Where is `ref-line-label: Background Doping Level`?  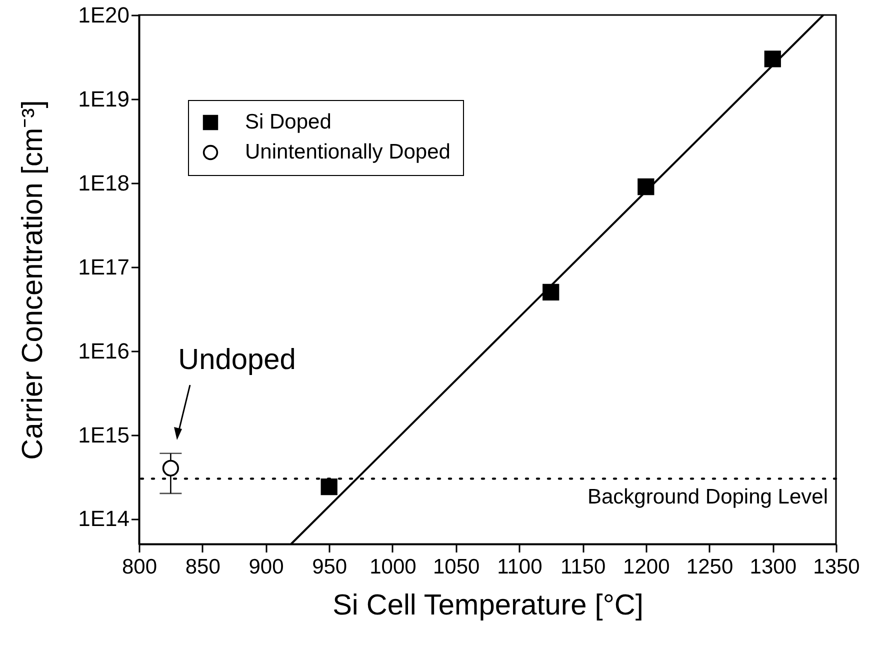
ref-line-label: Background Doping Level is located at coordinates (708, 497).